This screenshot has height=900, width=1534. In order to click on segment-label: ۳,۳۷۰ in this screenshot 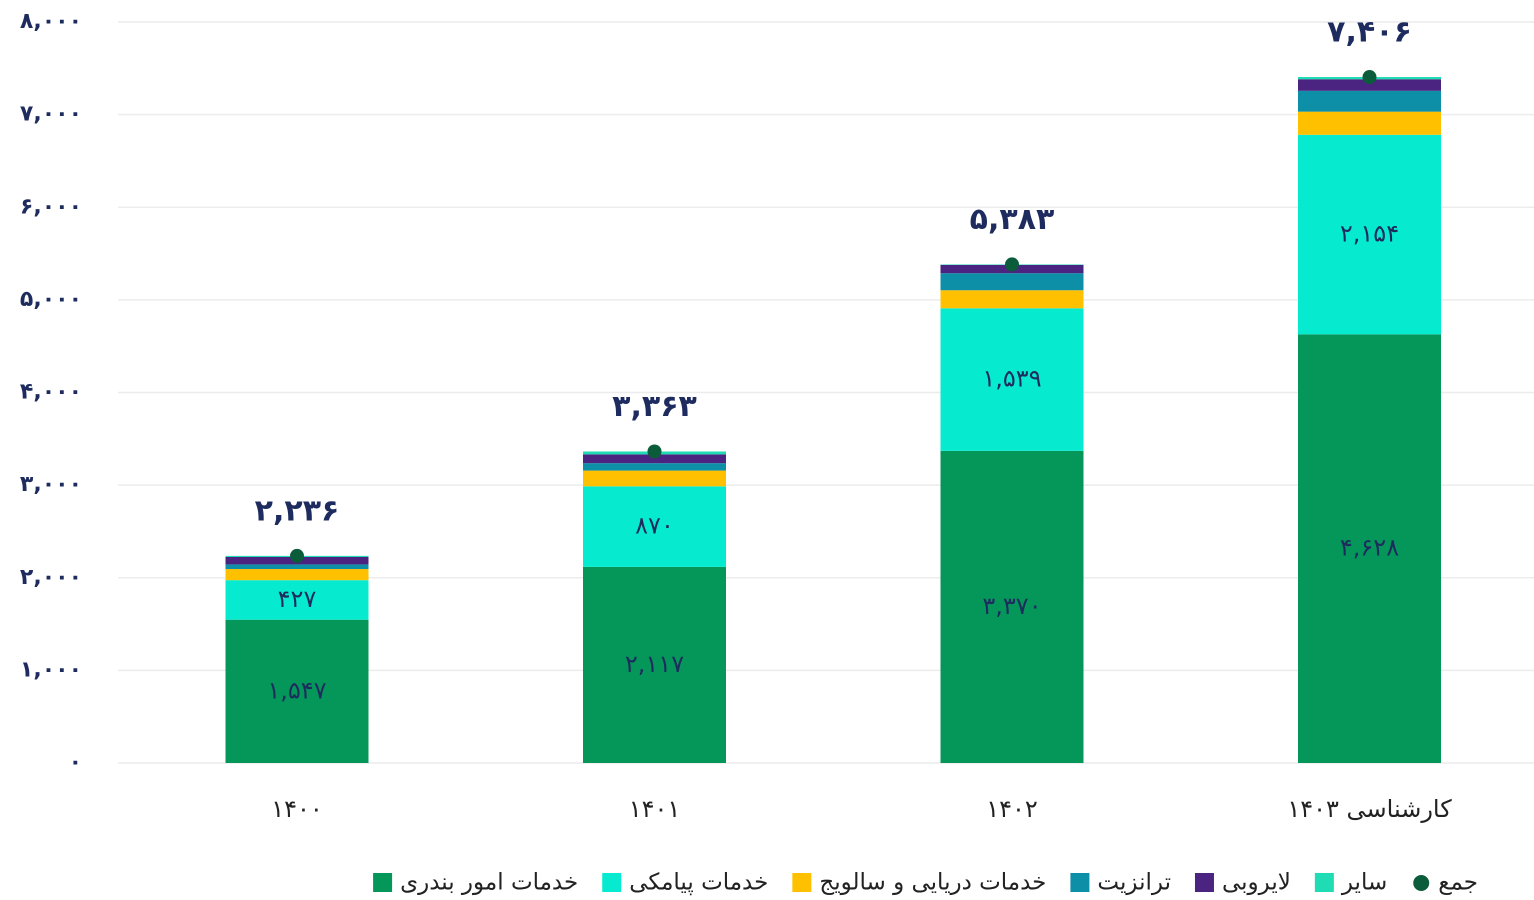, I will do `click(1011, 606)`.